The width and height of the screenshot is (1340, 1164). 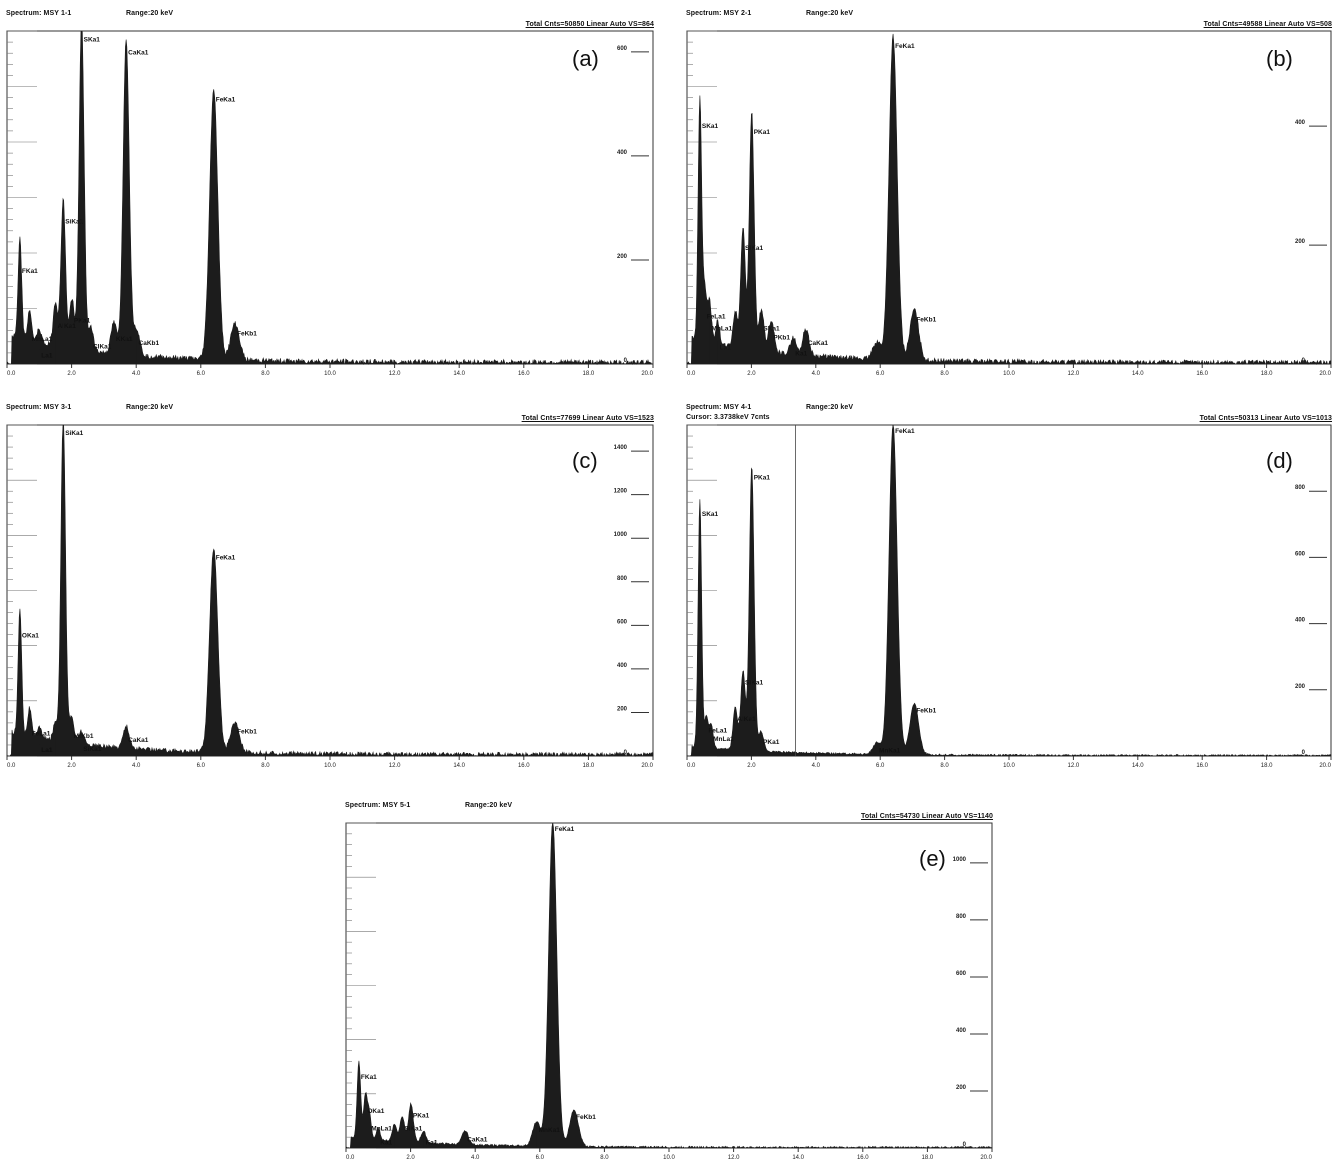 What do you see at coordinates (965, 1145) in the screenshot?
I see `y-tick-label: 0` at bounding box center [965, 1145].